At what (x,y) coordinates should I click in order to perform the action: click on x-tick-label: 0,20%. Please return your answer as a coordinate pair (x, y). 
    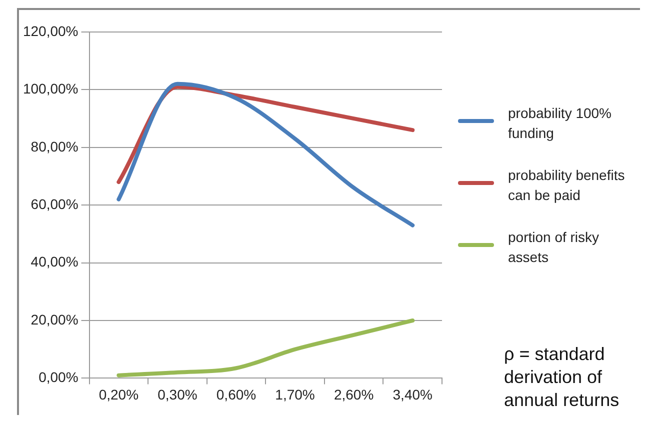
    Looking at the image, I should click on (118, 394).